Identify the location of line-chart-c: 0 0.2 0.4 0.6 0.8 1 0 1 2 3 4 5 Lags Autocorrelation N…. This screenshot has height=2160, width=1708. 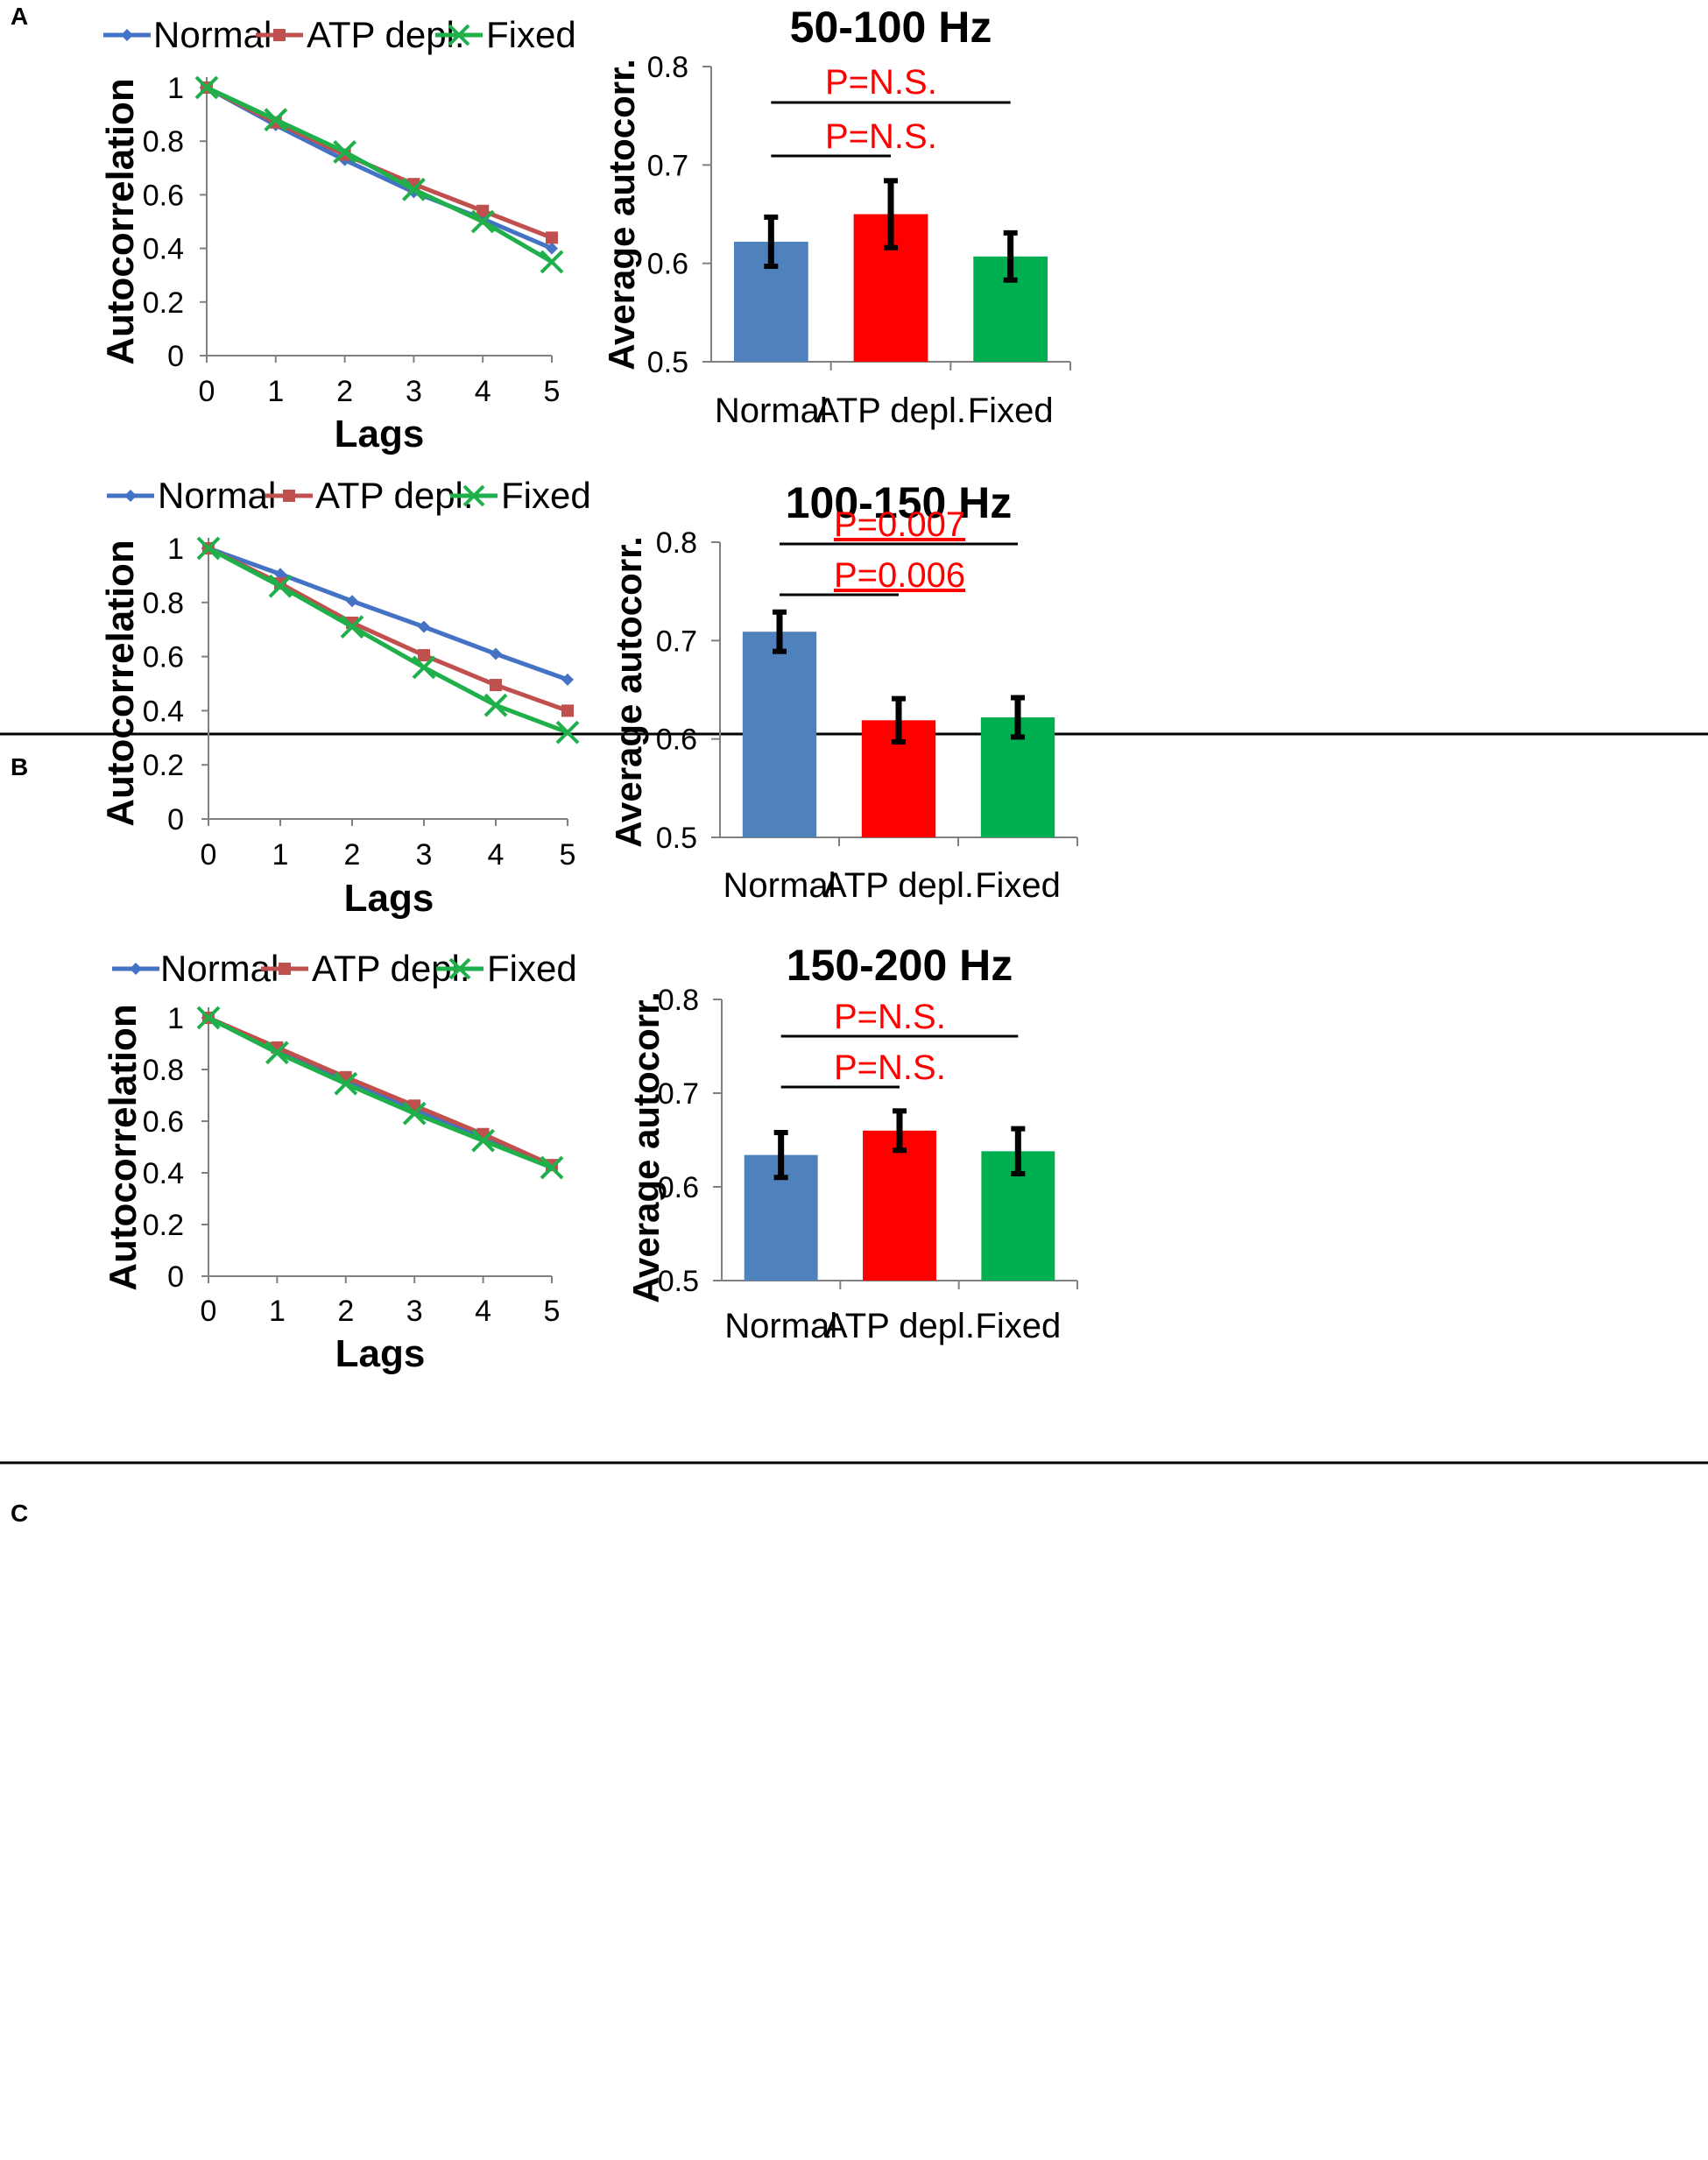
(339, 1161).